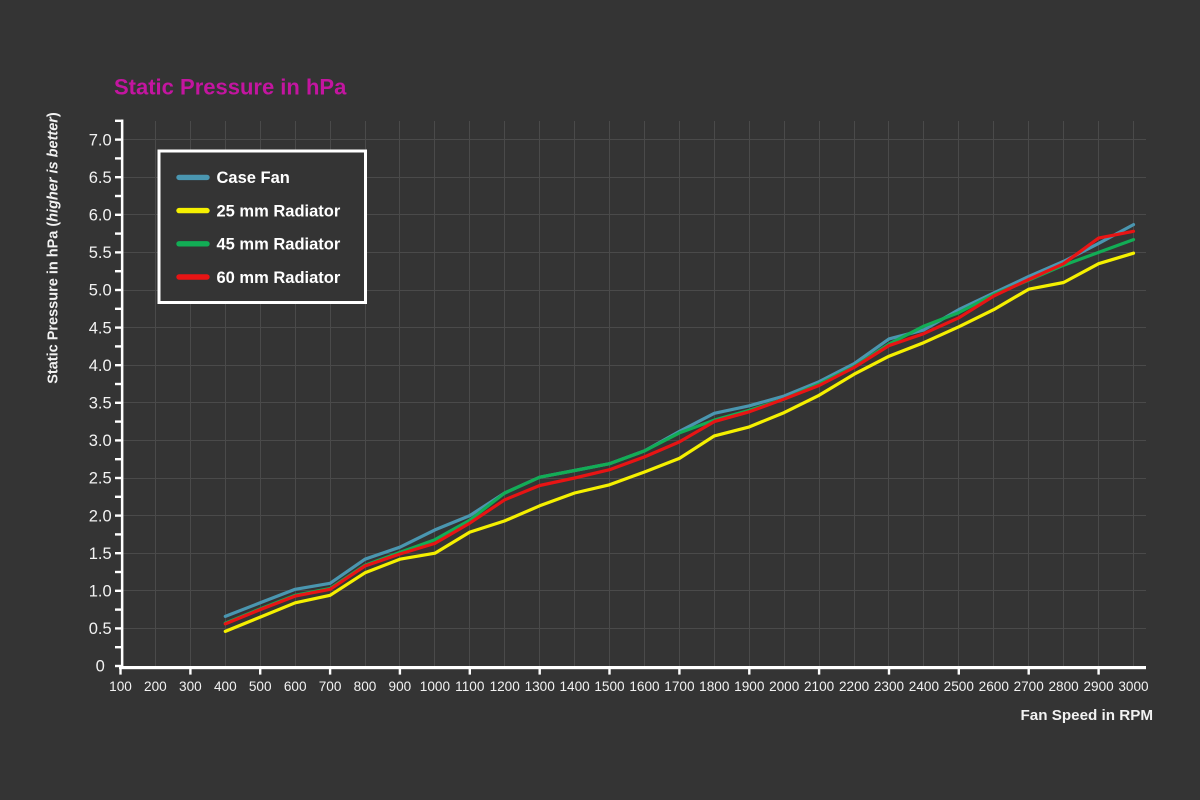 This screenshot has height=800, width=1200. Describe the element at coordinates (100, 328) in the screenshot. I see `svg-text: 4.5` at that location.